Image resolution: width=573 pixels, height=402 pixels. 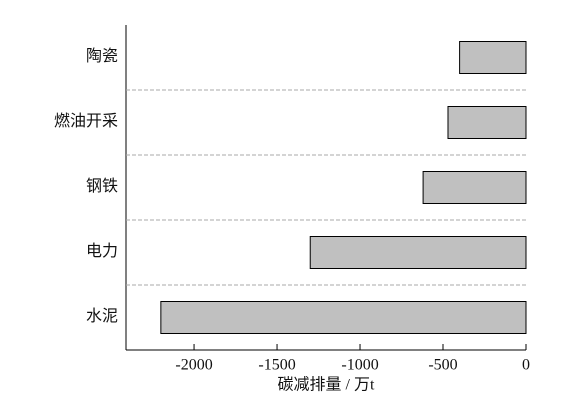 I want to click on x-tick-label: -1000, so click(x=359, y=365).